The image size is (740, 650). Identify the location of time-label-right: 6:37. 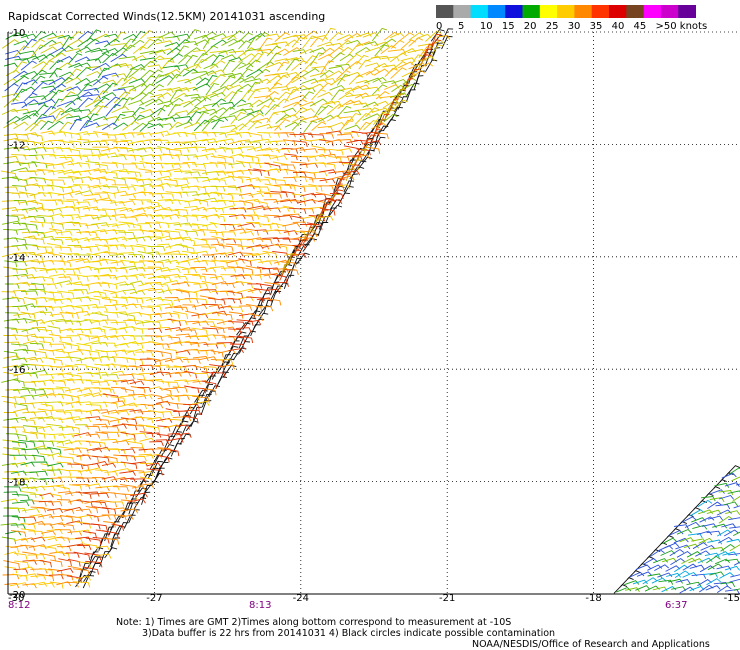
(676, 605).